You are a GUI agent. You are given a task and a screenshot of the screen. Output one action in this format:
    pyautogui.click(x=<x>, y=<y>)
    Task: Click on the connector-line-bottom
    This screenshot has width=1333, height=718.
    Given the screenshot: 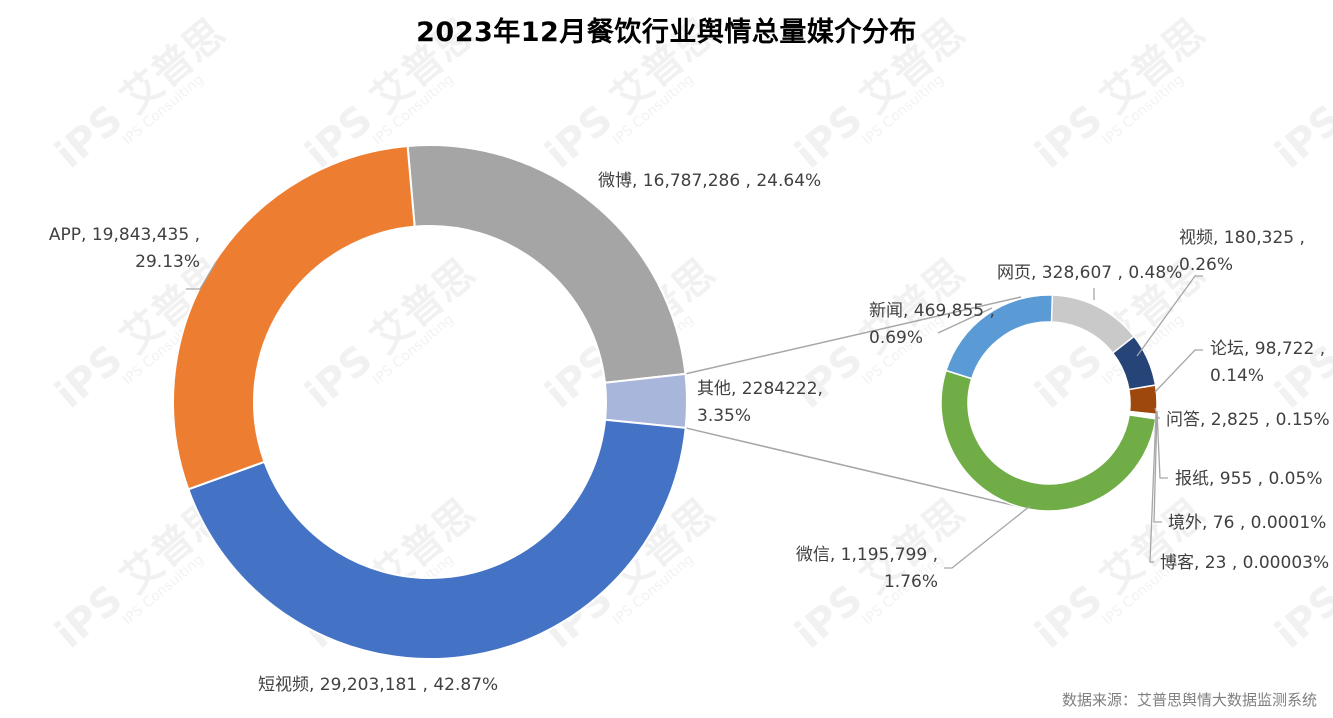 What is the action you would take?
    pyautogui.click(x=857, y=468)
    